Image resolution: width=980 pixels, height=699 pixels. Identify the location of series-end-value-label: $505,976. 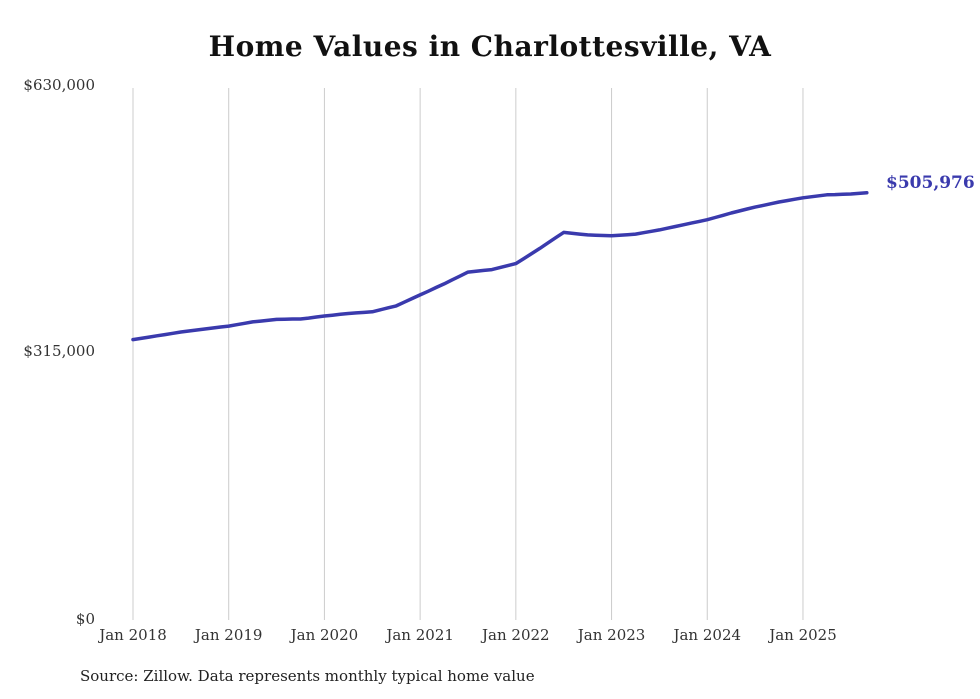
(930, 183).